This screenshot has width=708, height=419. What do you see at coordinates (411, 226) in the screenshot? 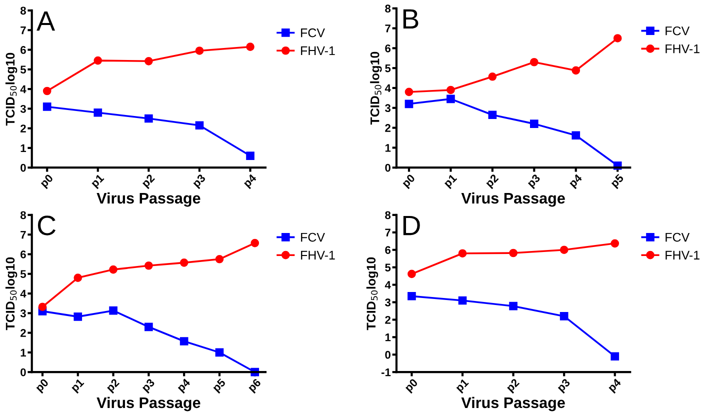
I see `chart-title: D` at bounding box center [411, 226].